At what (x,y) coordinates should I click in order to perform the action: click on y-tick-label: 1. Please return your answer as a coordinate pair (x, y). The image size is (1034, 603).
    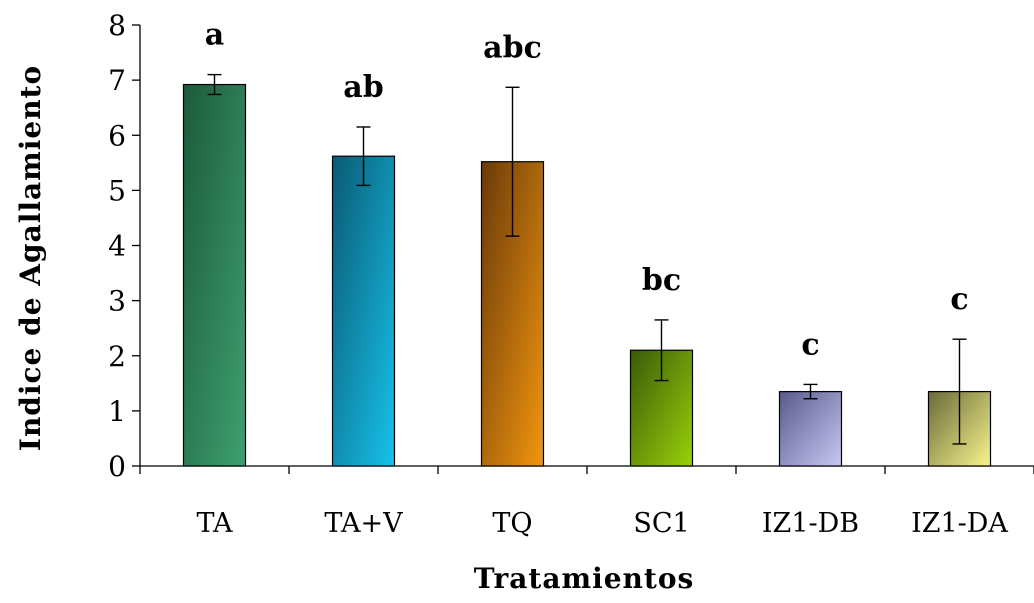
    Looking at the image, I should click on (117, 411).